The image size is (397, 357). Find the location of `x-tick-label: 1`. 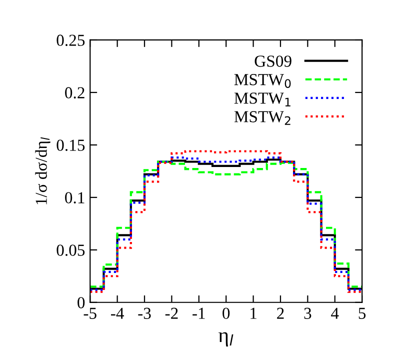

x-tick-label: 1 is located at coordinates (253, 313).